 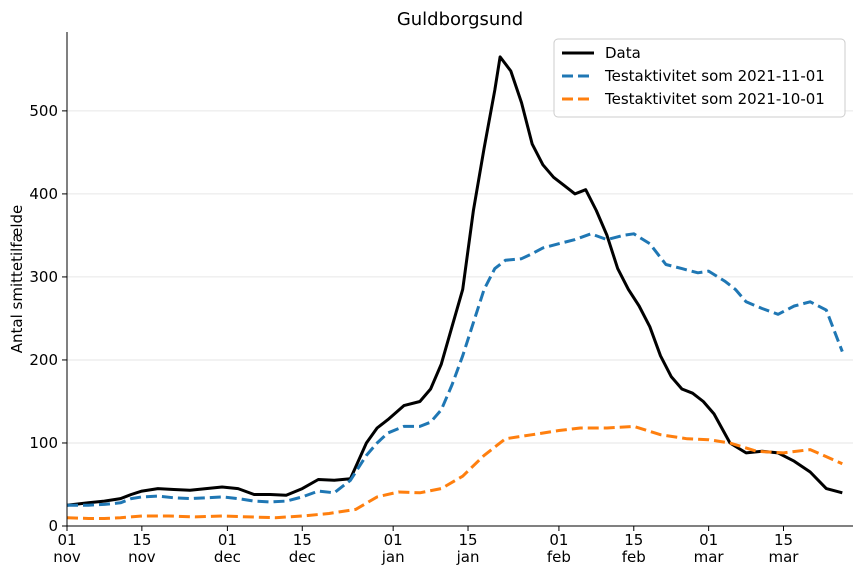 What do you see at coordinates (17, 279) in the screenshot?
I see `y-axis-label: Antal smittetilfælde` at bounding box center [17, 279].